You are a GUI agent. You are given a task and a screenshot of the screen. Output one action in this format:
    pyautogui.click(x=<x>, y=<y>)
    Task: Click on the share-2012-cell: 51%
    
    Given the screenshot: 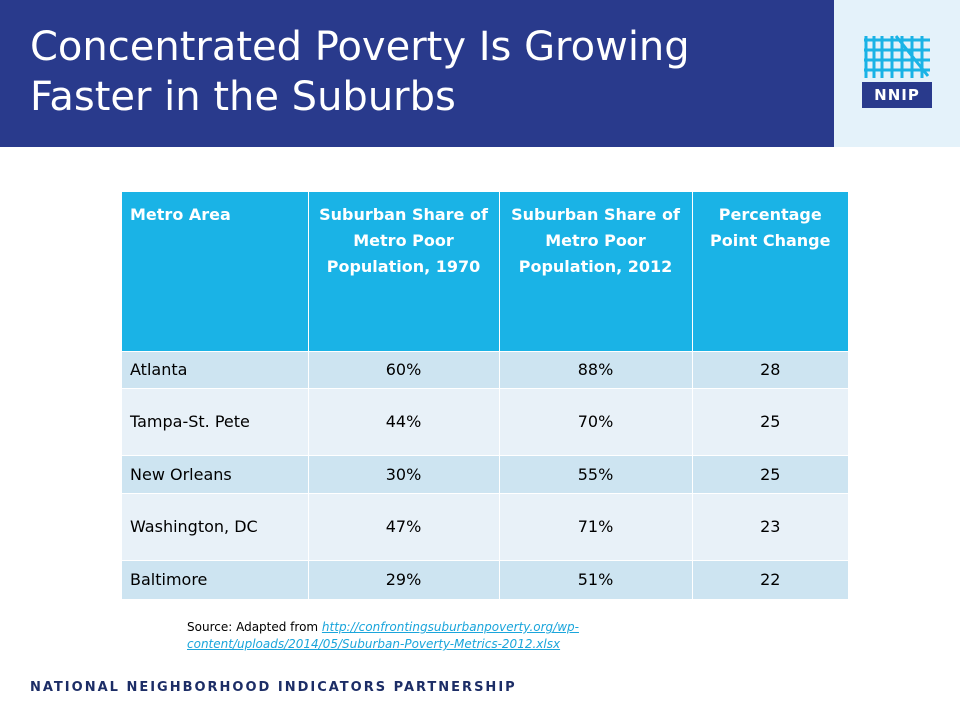 What is the action you would take?
    pyautogui.click(x=596, y=579)
    